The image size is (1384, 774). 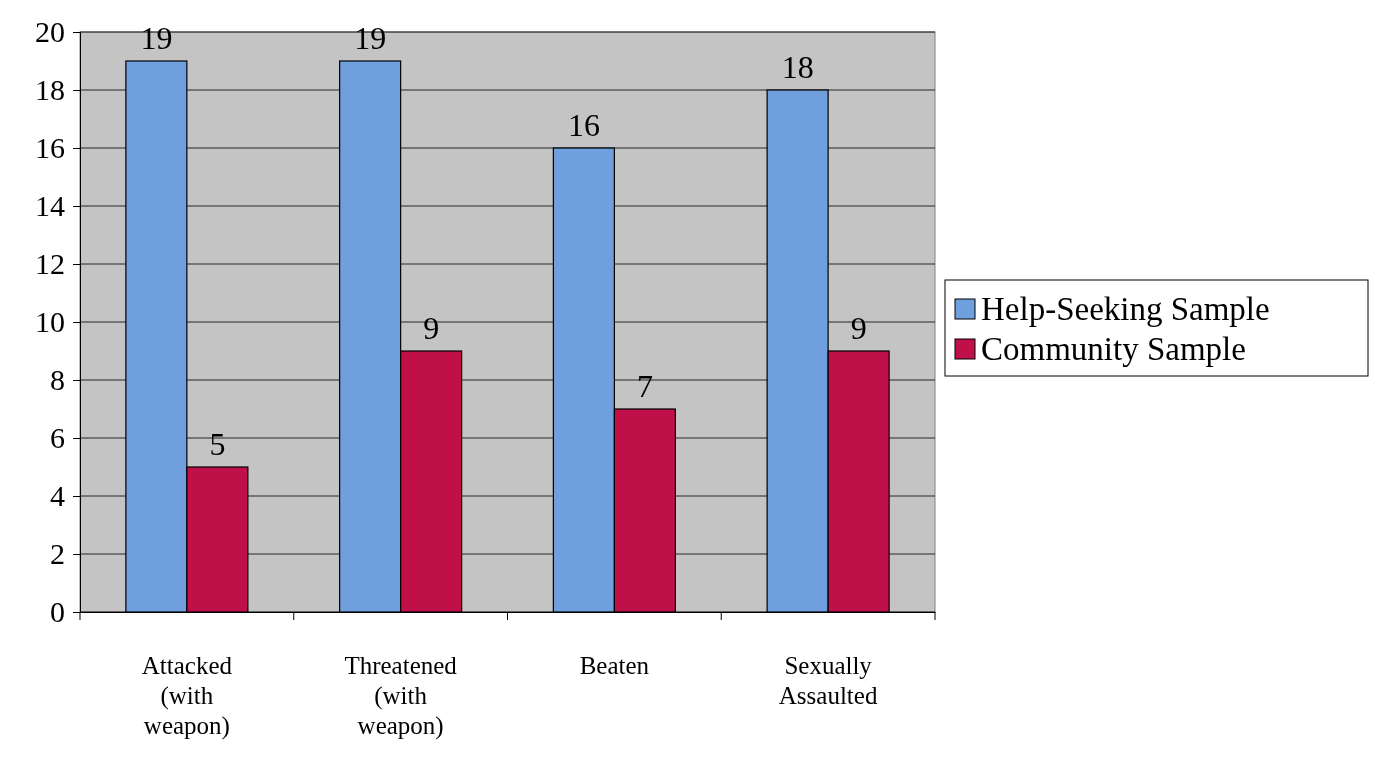 What do you see at coordinates (217, 444) in the screenshot?
I see `data-label: 5` at bounding box center [217, 444].